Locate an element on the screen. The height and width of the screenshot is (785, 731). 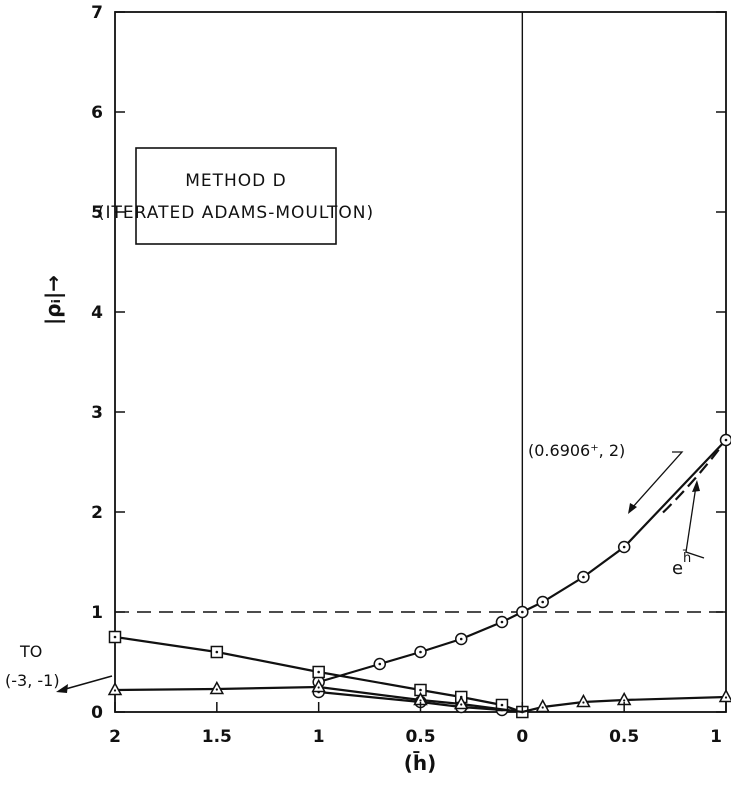
series-2-point-2-dot is located at coordinates (380, 664).